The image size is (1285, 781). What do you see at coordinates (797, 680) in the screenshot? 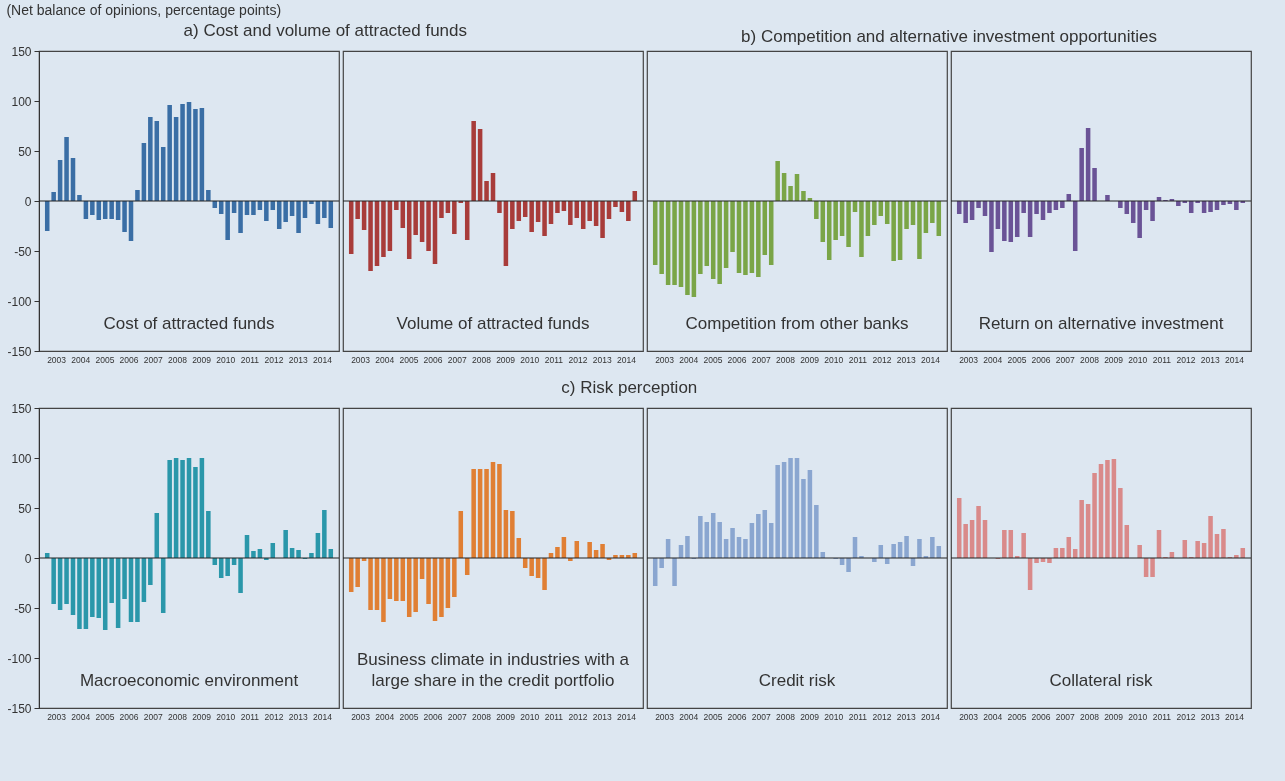
I see `text: Credit risk` at bounding box center [797, 680].